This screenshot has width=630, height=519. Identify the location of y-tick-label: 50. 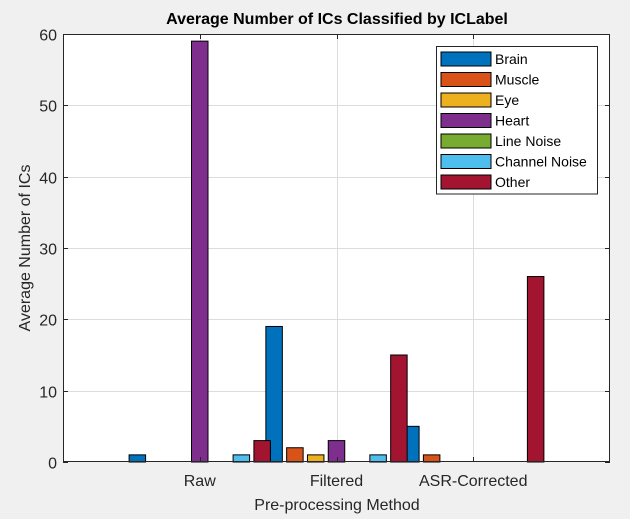
(48, 107).